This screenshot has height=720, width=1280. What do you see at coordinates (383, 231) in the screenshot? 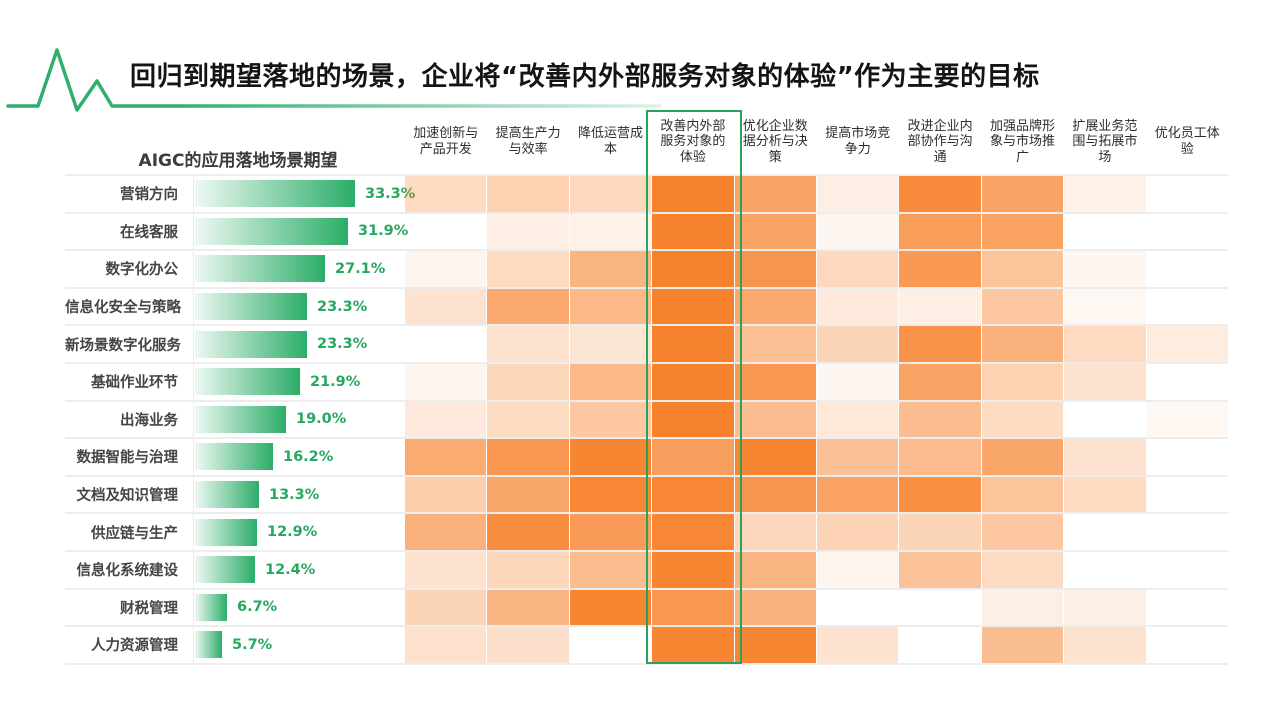
I see `row-value: 31.9%` at bounding box center [383, 231].